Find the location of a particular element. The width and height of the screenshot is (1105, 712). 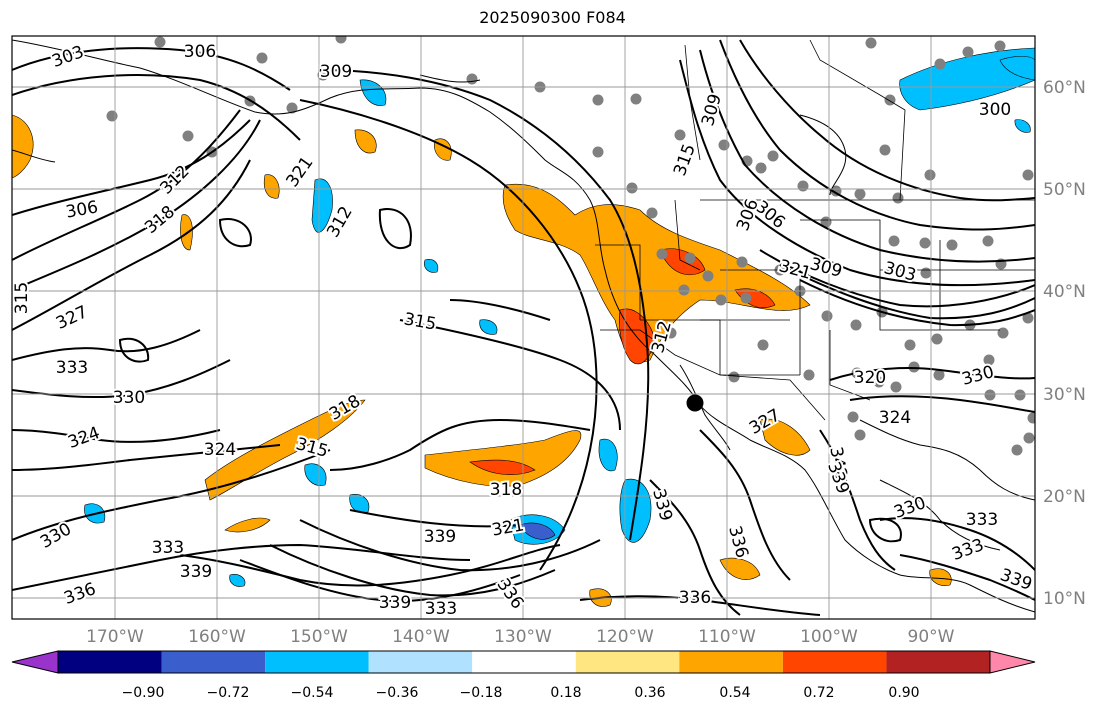

colorbar-tick-label: −0.90 is located at coordinates (143, 693).